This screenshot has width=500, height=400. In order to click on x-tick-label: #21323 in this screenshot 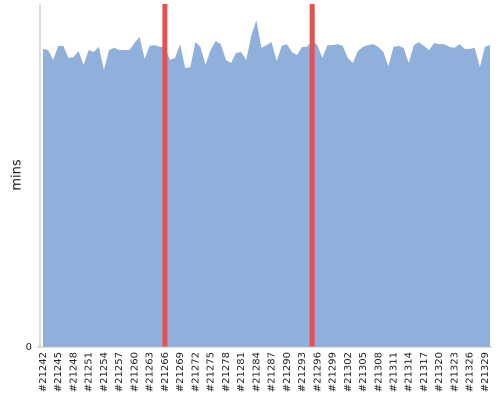, I will do `click(454, 372)`.